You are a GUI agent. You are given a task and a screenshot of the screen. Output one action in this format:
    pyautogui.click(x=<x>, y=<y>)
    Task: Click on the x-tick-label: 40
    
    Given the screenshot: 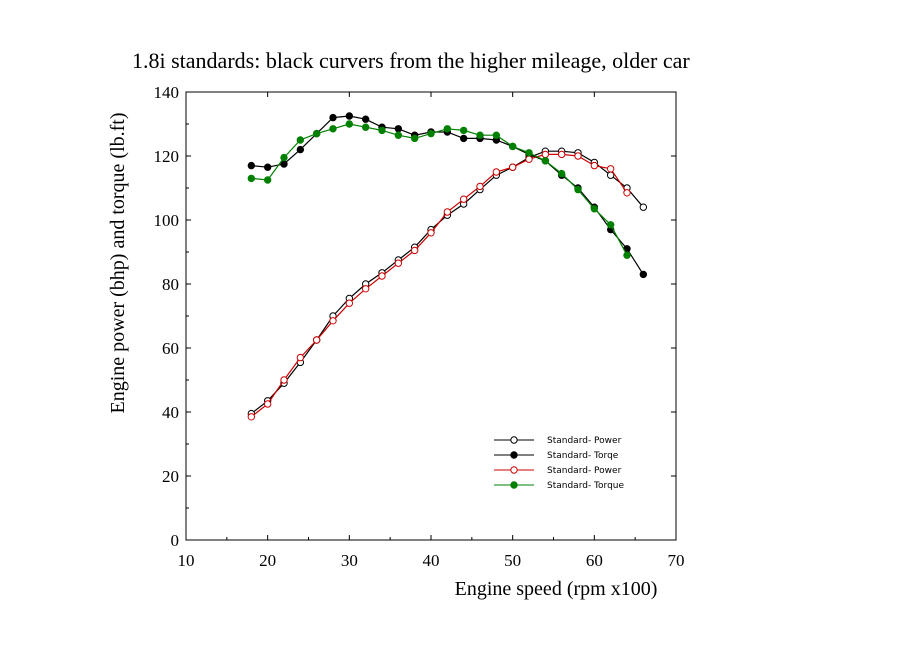 What is the action you would take?
    pyautogui.click(x=431, y=560)
    